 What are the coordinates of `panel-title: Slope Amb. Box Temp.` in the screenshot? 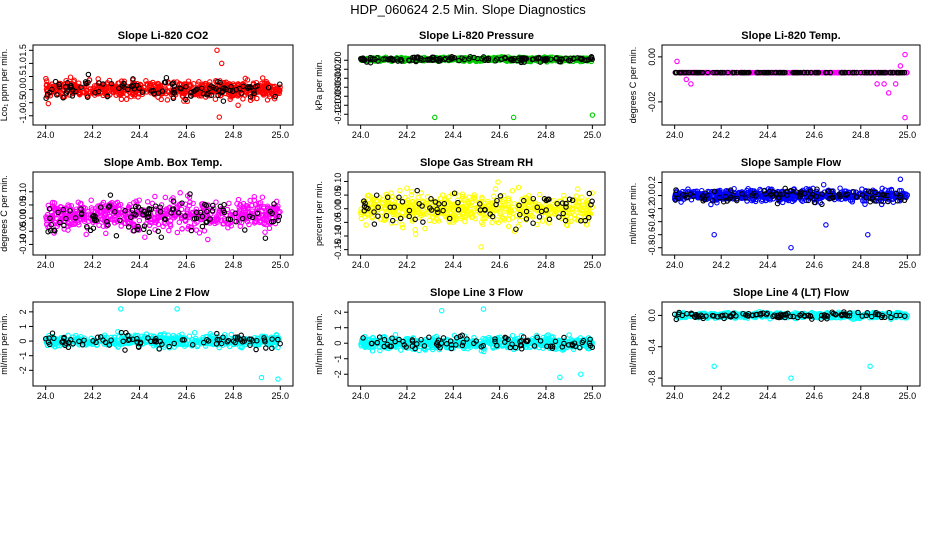 It's located at (163, 163).